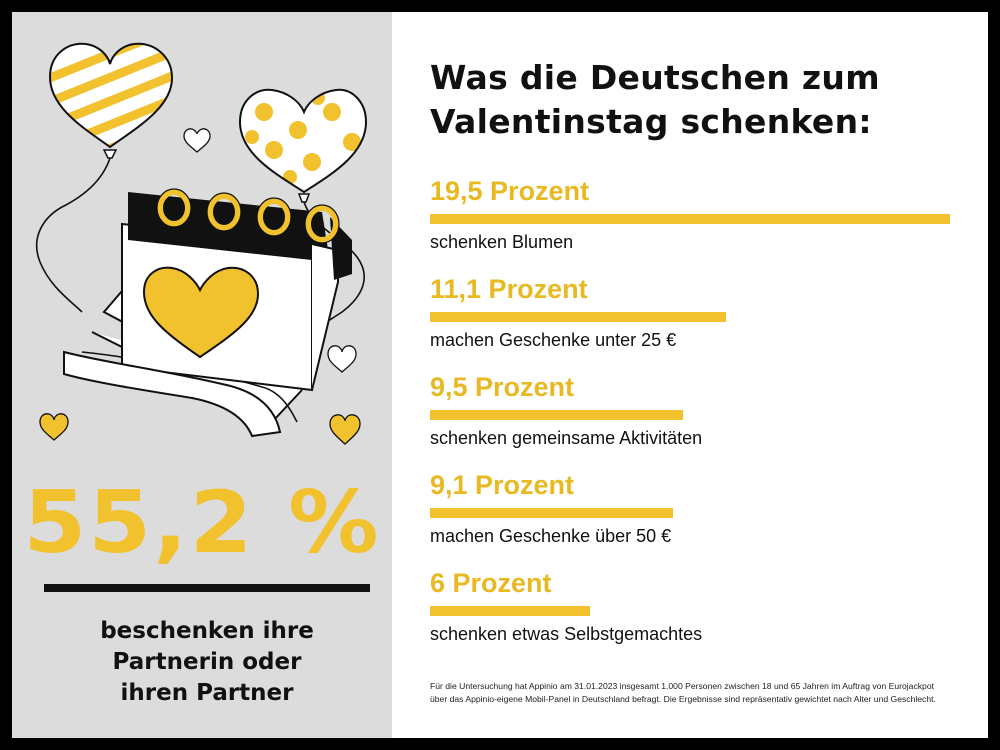 The height and width of the screenshot is (750, 1000). I want to click on bar-category-label: schenken Blumen, so click(502, 242).